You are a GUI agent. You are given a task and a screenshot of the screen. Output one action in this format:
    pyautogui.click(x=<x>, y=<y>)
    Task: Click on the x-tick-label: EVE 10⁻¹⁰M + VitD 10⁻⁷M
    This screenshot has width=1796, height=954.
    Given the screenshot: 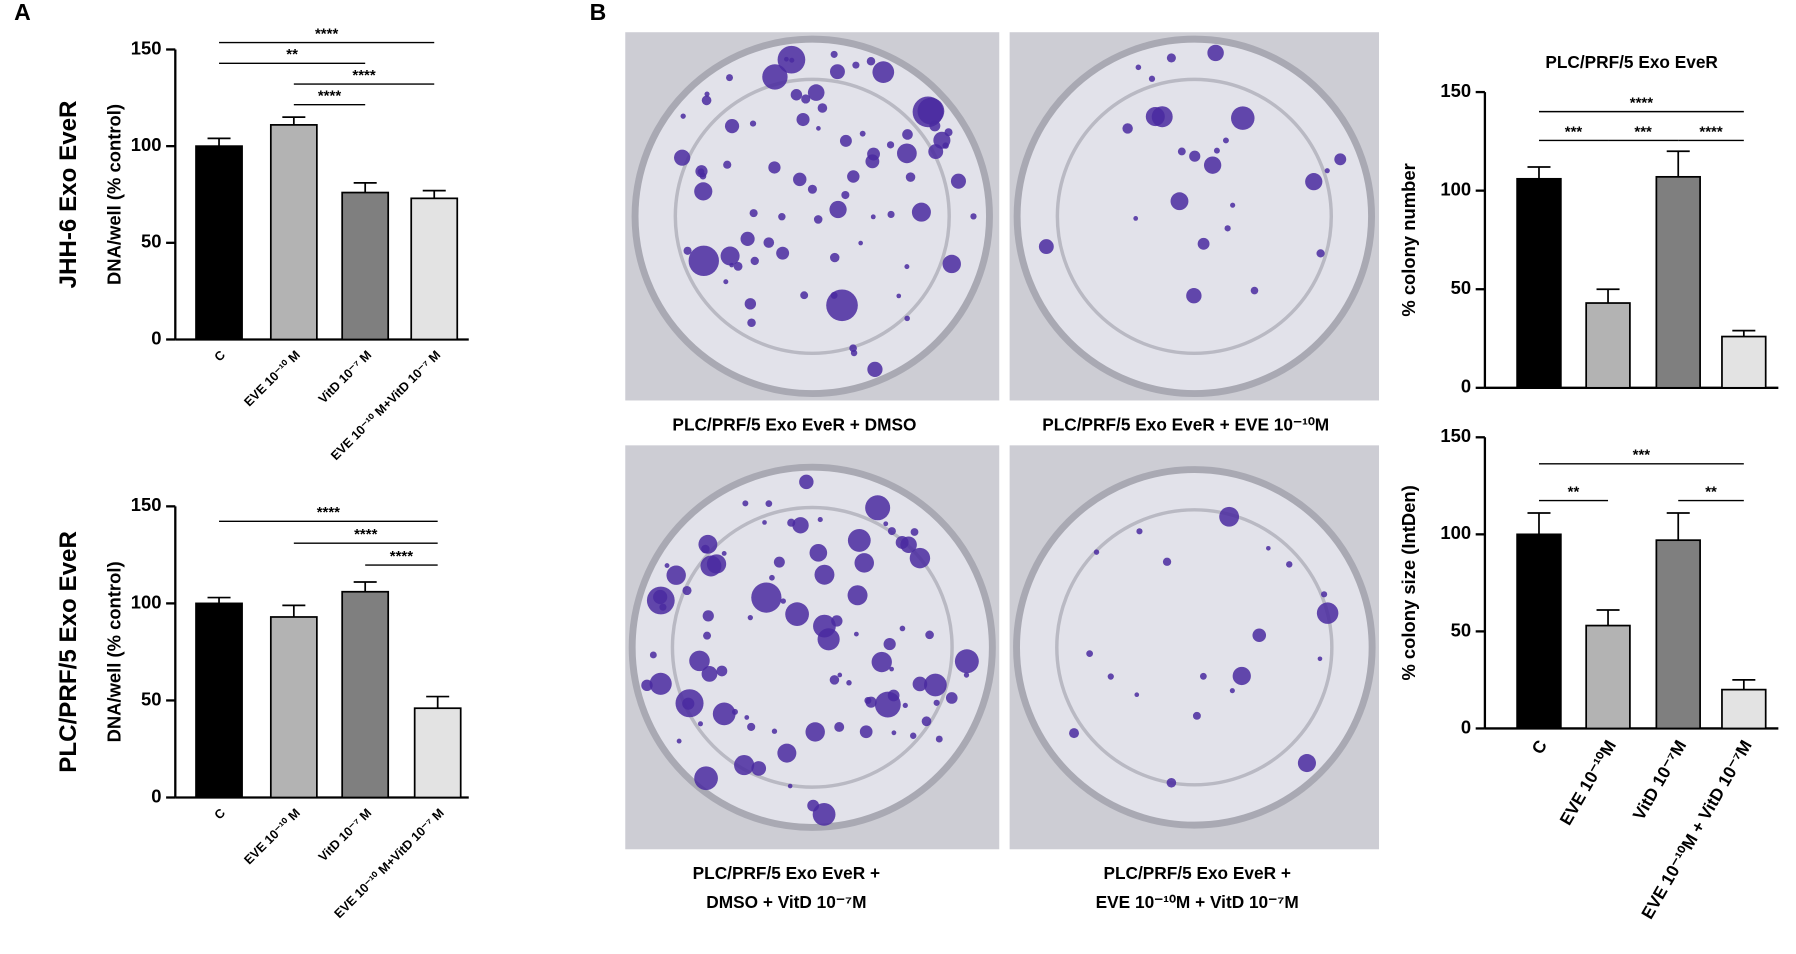 What is the action you would take?
    pyautogui.click(x=1696, y=830)
    